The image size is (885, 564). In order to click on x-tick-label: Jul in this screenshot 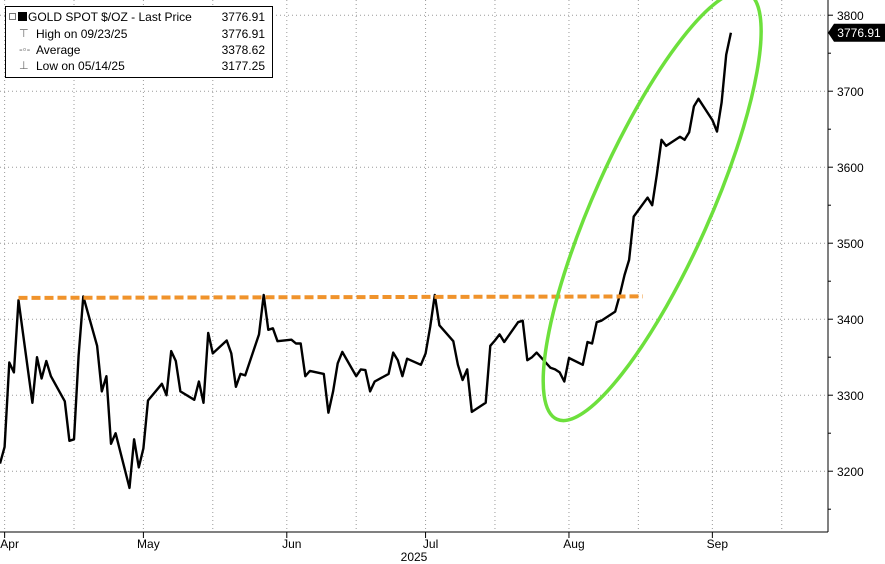, I will do `click(430, 544)`.